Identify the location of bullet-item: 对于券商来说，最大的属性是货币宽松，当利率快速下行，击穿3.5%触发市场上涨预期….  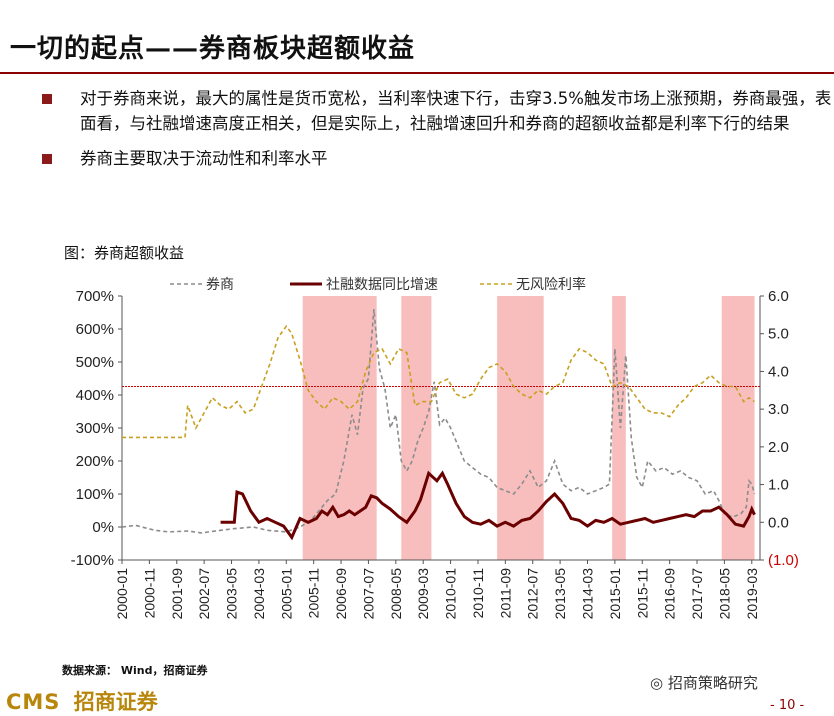
(437, 111).